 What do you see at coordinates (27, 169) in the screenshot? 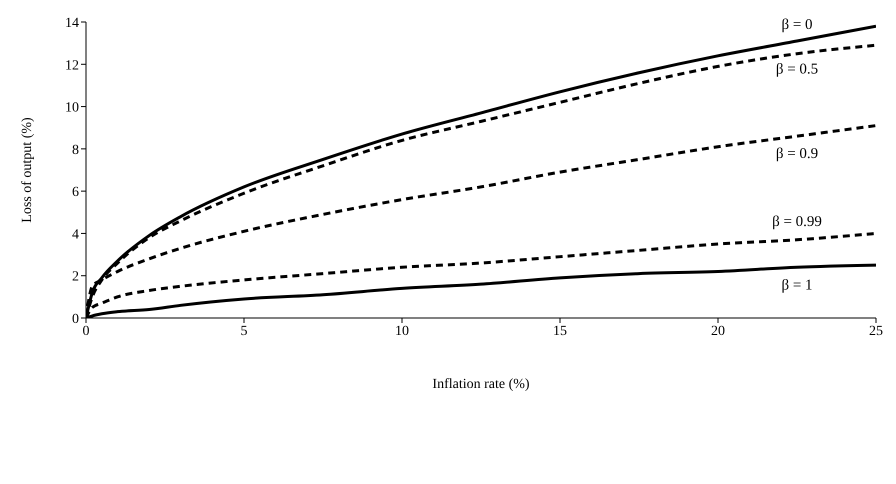
I see `y-axis-title: Loss of output (%)` at bounding box center [27, 169].